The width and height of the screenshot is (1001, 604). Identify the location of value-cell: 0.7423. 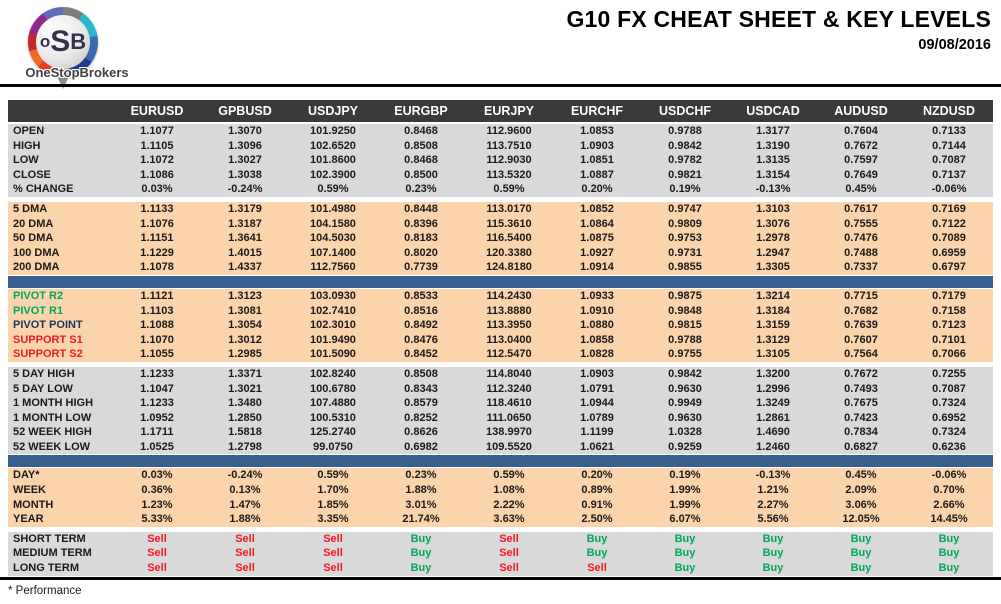
(861, 418).